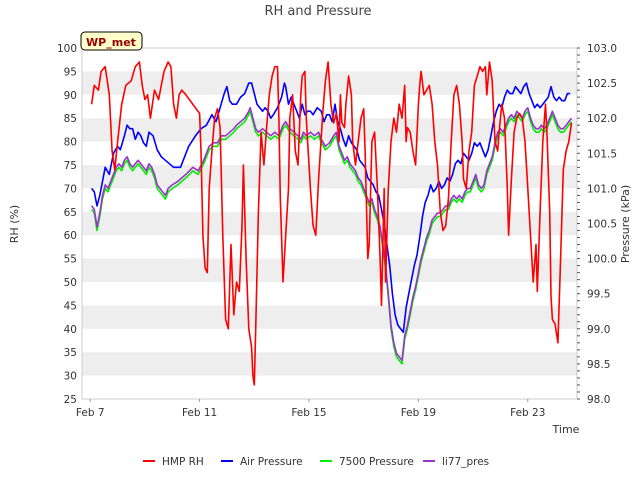 The image size is (640, 480). I want to click on x-tick-label: Feb 23, so click(527, 413).